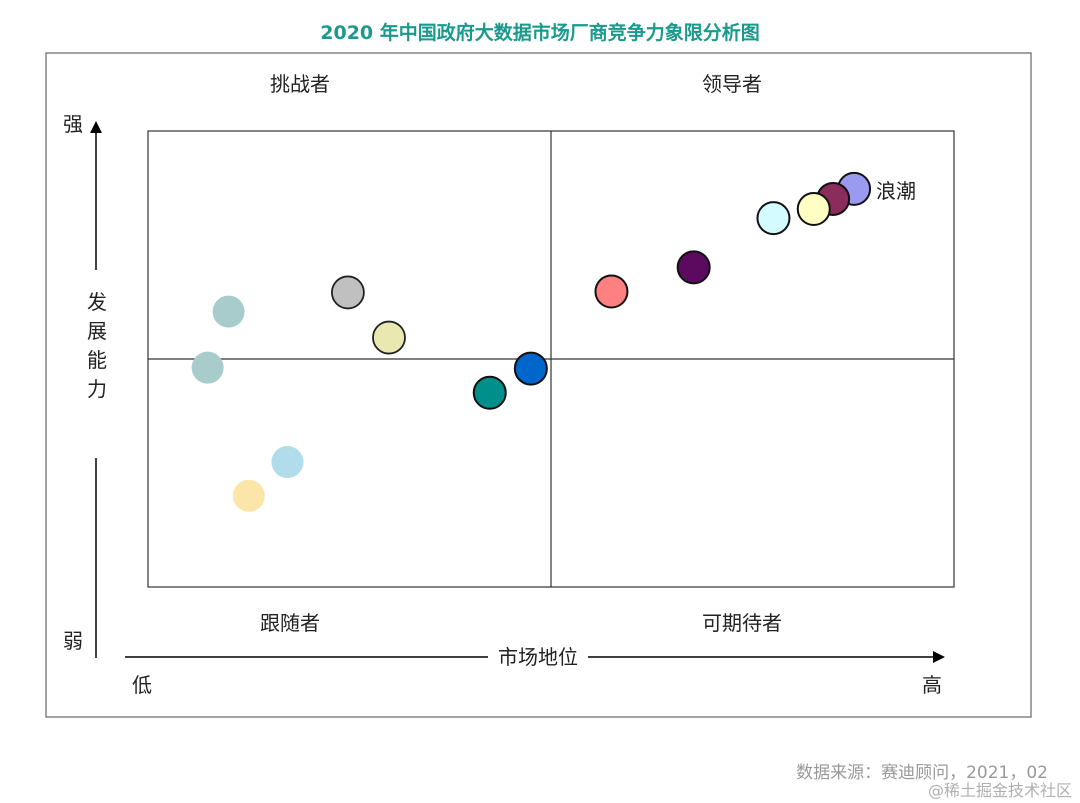 Image resolution: width=1080 pixels, height=803 pixels. Describe the element at coordinates (1000, 790) in the screenshot. I see `watermark-text: @稀土掘金技术社区` at that location.